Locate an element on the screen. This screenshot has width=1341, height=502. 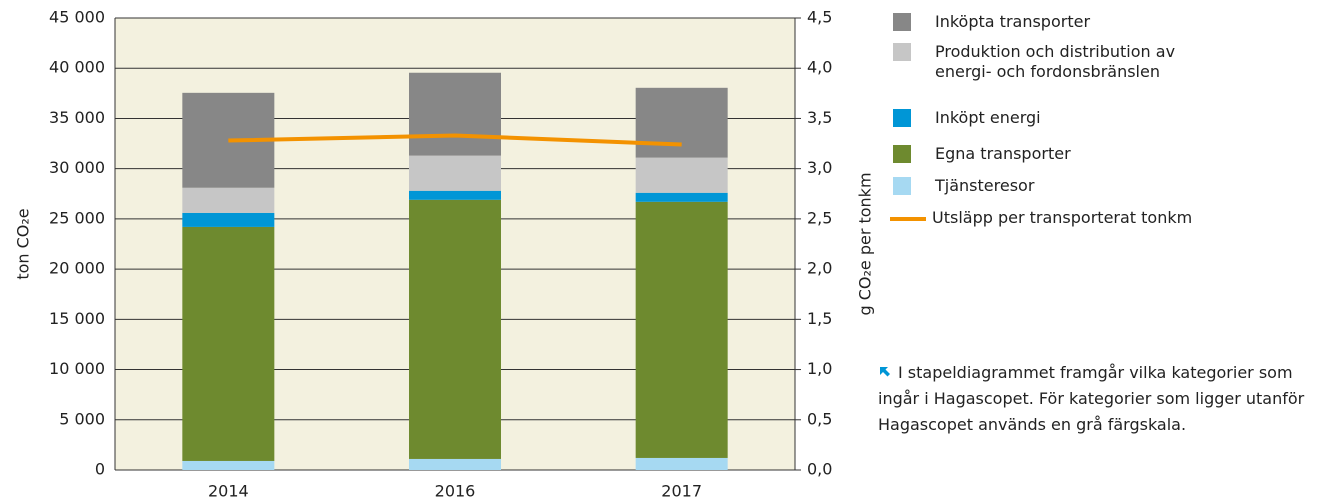
arrow-icon is located at coordinates (885, 372).